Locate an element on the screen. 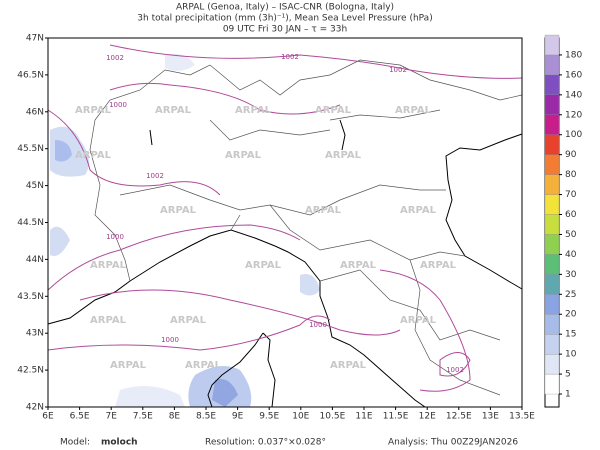 This screenshot has height=450, width=600. lat-tick-label: 43N is located at coordinates (35, 334).